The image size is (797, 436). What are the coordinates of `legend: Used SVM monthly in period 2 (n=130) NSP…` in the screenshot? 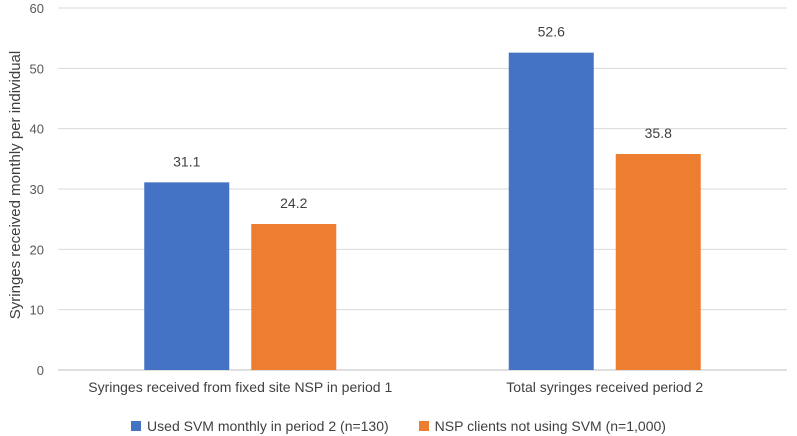 It's located at (398, 426).